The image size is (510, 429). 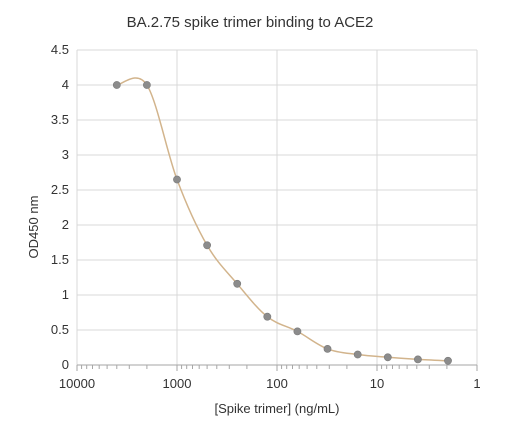 What do you see at coordinates (33, 227) in the screenshot?
I see `y-axis-label: OD450 nm` at bounding box center [33, 227].